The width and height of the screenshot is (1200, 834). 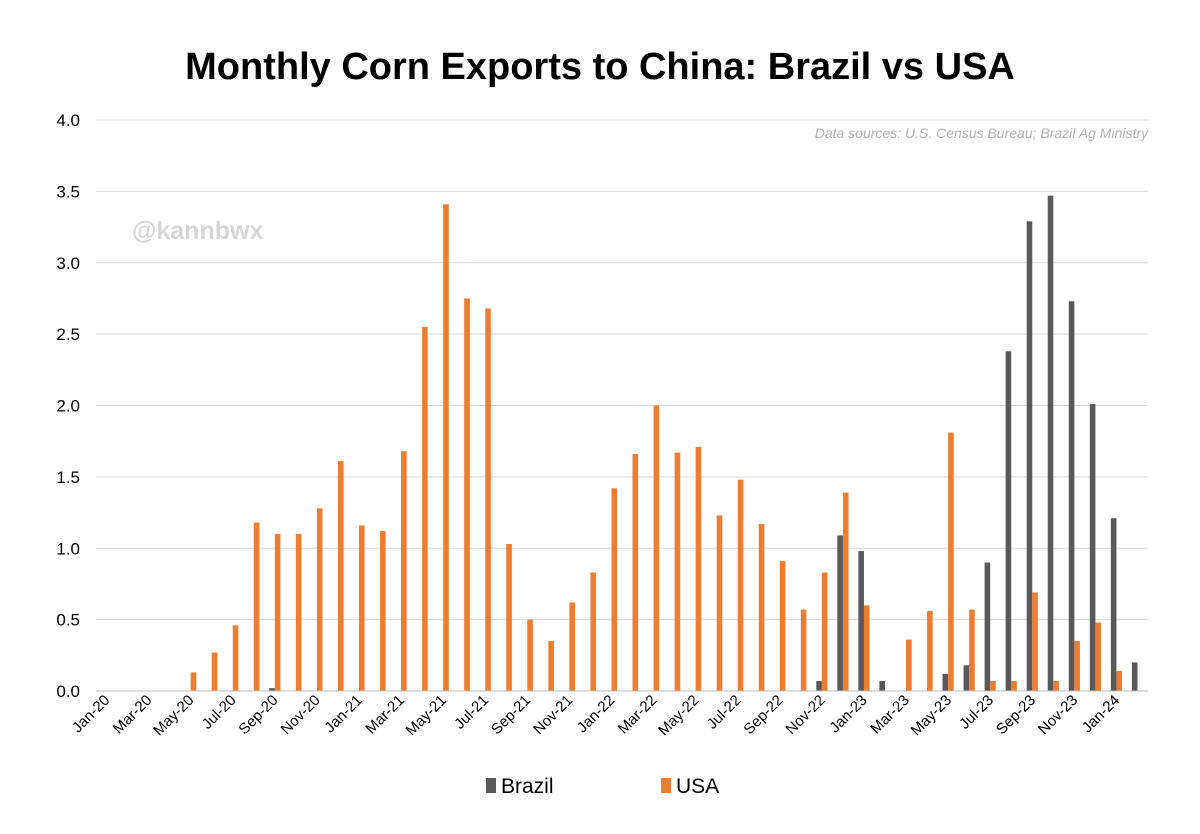 What do you see at coordinates (258, 715) in the screenshot?
I see `x-tick-label: Sep-20` at bounding box center [258, 715].